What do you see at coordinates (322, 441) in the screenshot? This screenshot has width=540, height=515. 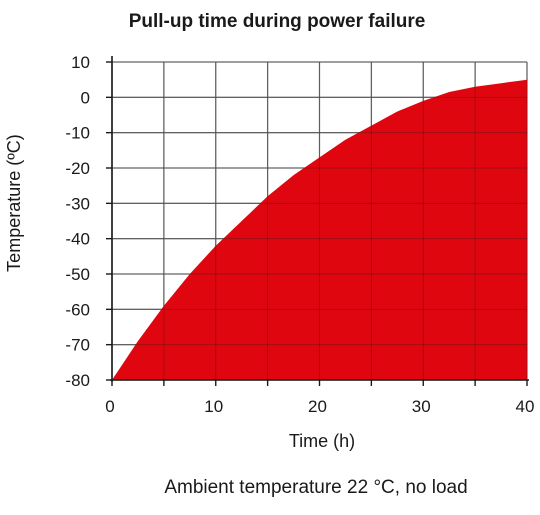 I see `x-axis-label: Time (h)` at bounding box center [322, 441].